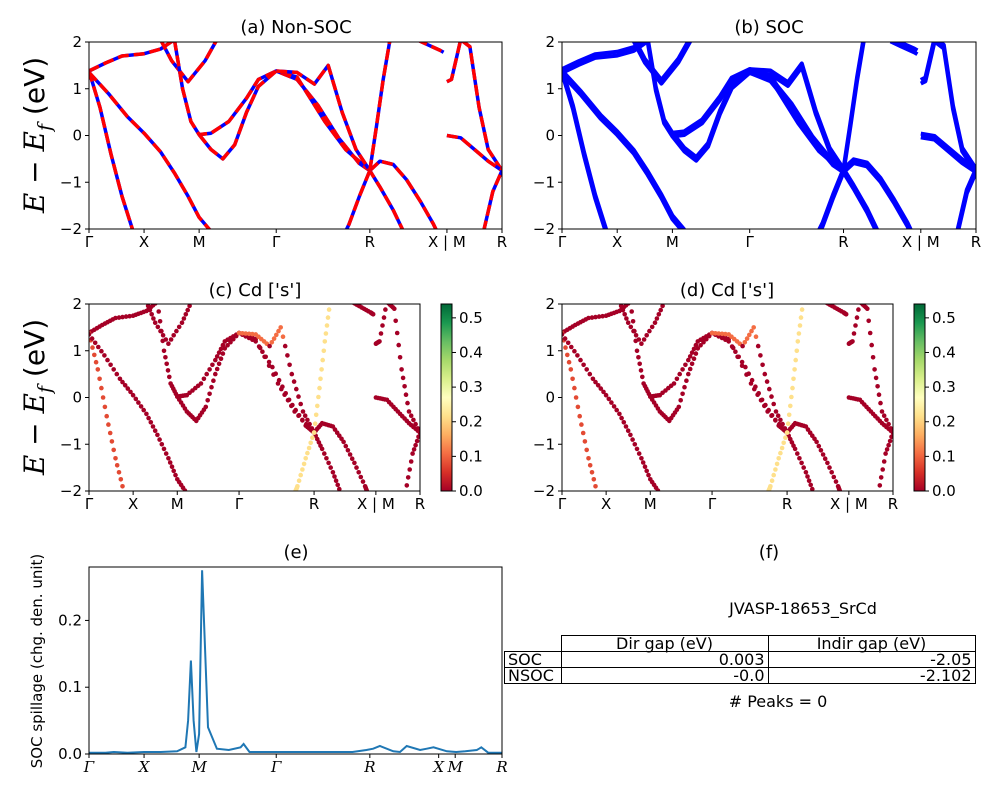  I want to click on y-tick-label: 2, so click(77, 42).